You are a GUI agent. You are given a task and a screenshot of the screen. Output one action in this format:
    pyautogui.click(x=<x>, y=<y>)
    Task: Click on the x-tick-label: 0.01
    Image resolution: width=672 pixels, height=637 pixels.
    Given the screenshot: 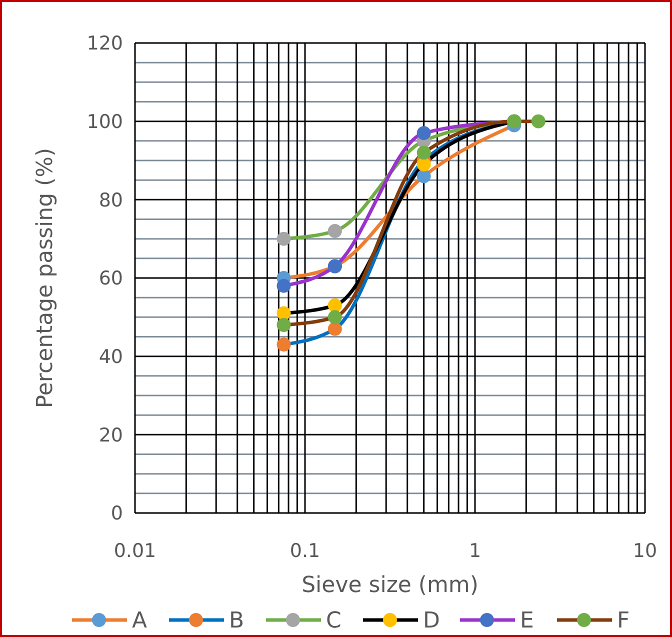 What is the action you would take?
    pyautogui.click(x=135, y=551)
    